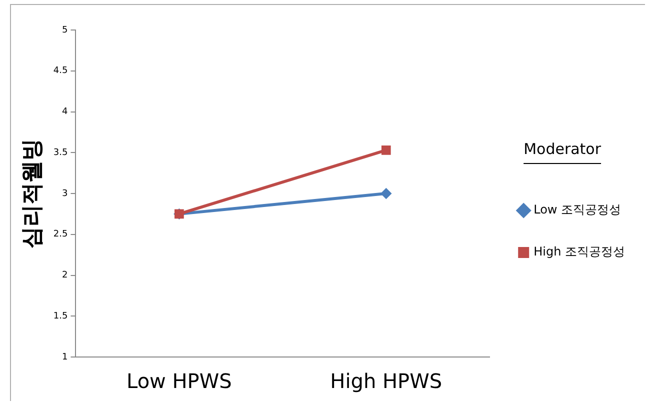 This screenshot has height=403, width=646. What do you see at coordinates (65, 30) in the screenshot?
I see `y-tick-label: 5` at bounding box center [65, 30].